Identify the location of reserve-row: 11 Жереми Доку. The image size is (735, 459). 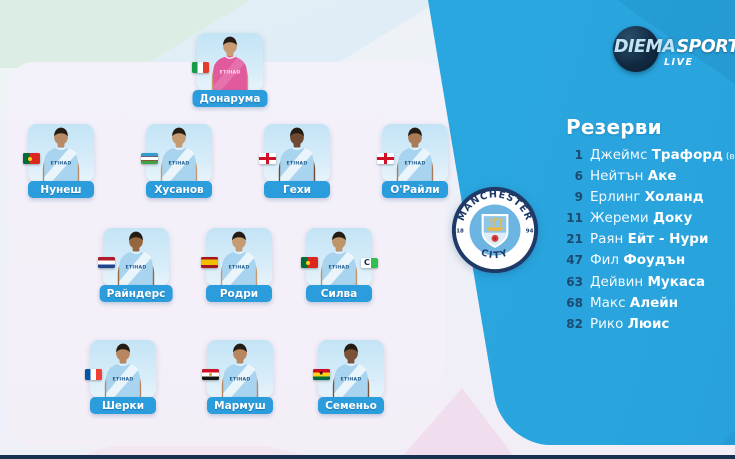
(649, 220).